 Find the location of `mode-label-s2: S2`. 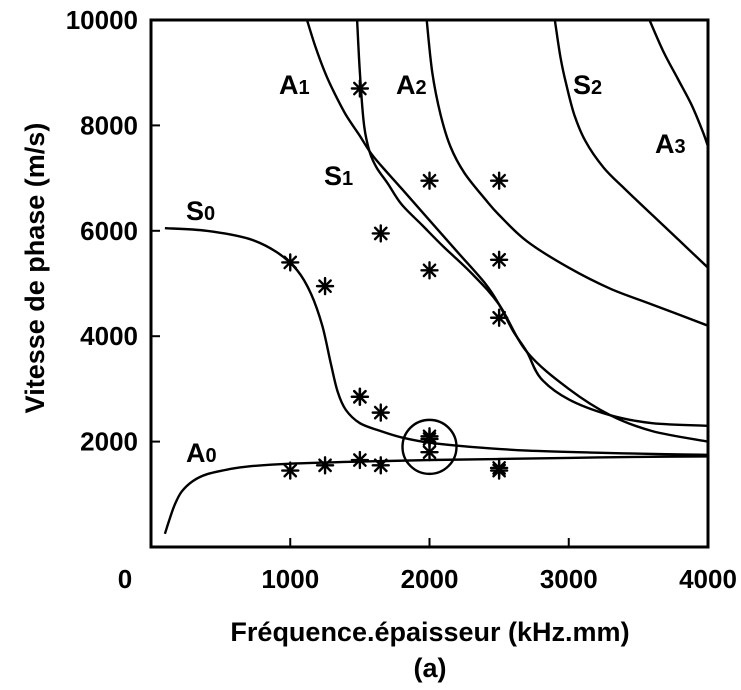

mode-label-s2: S2 is located at coordinates (587, 85).